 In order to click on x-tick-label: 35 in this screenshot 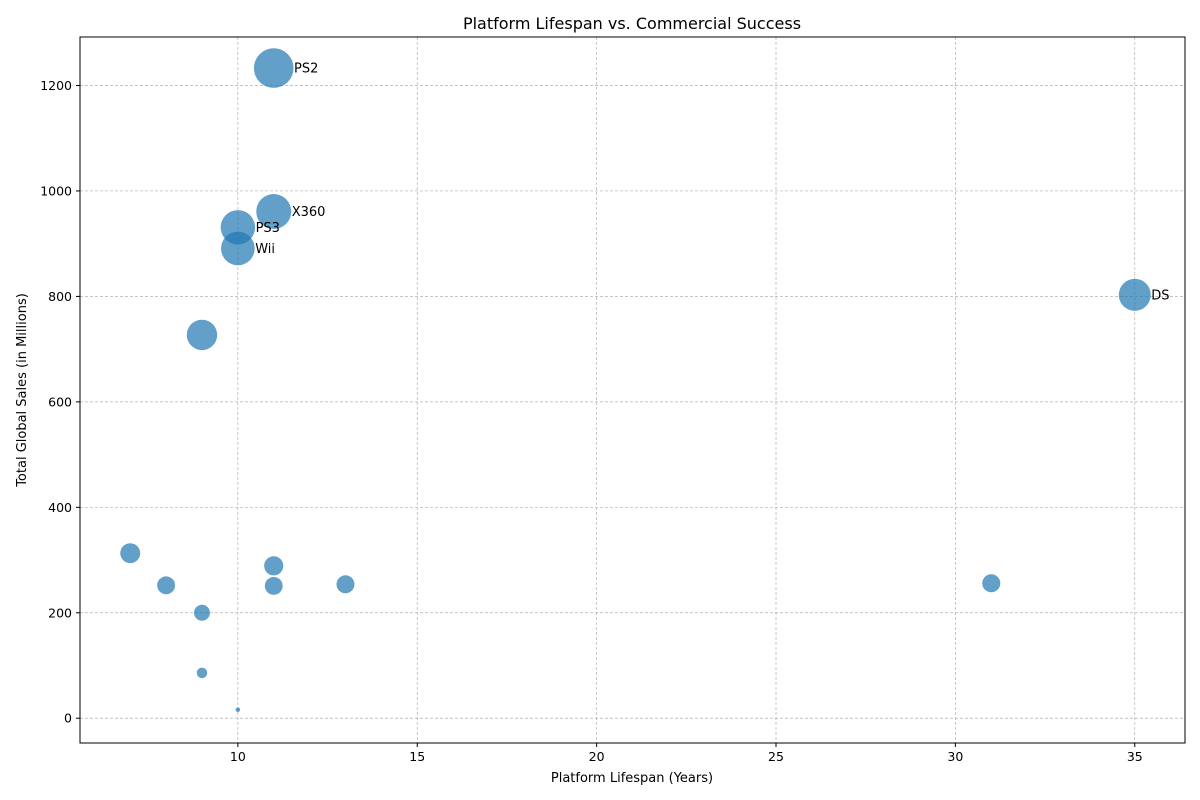, I will do `click(1135, 756)`.